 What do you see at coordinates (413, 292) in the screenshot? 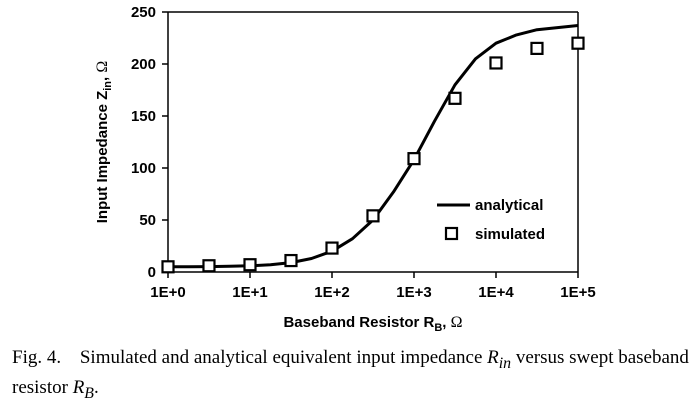
I see `x-tick-label: 1E+3` at bounding box center [413, 292].